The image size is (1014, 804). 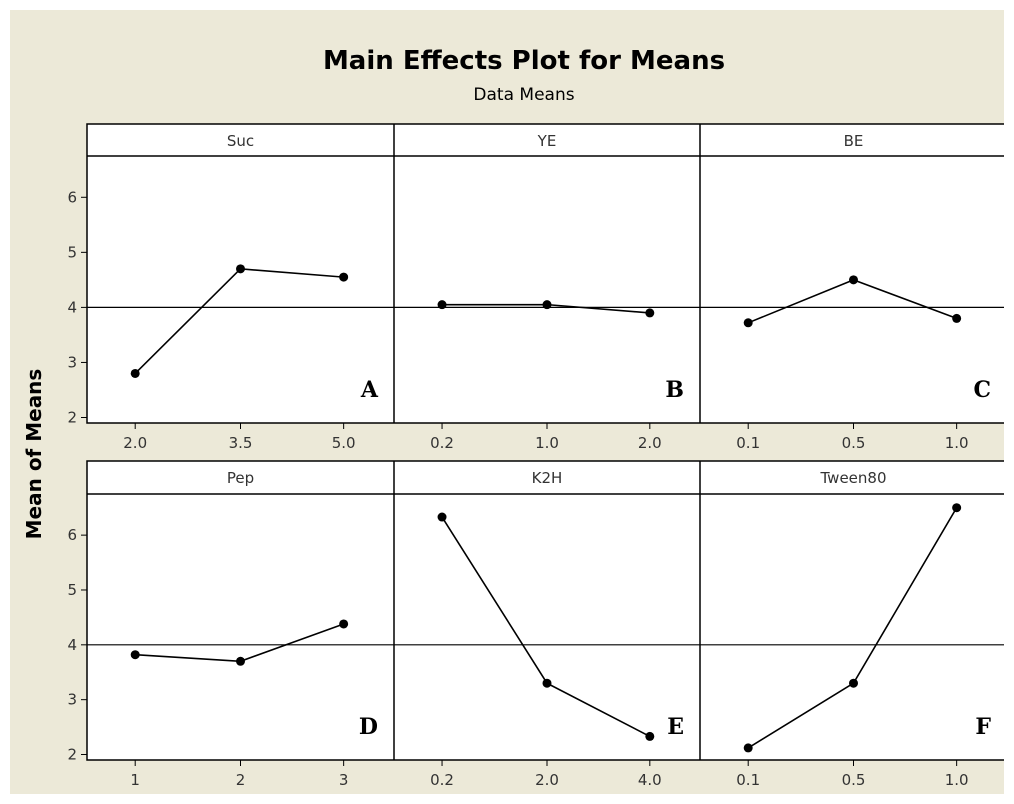 What do you see at coordinates (674, 390) in the screenshot?
I see `panel-letter: B` at bounding box center [674, 390].